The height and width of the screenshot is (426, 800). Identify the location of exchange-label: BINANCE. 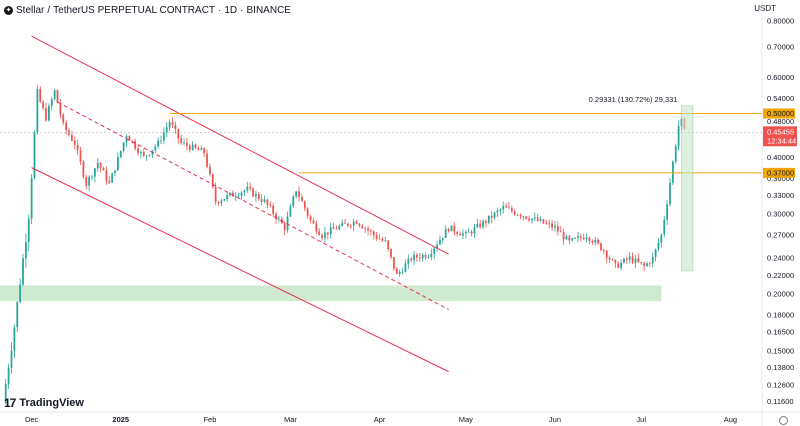
(268, 10).